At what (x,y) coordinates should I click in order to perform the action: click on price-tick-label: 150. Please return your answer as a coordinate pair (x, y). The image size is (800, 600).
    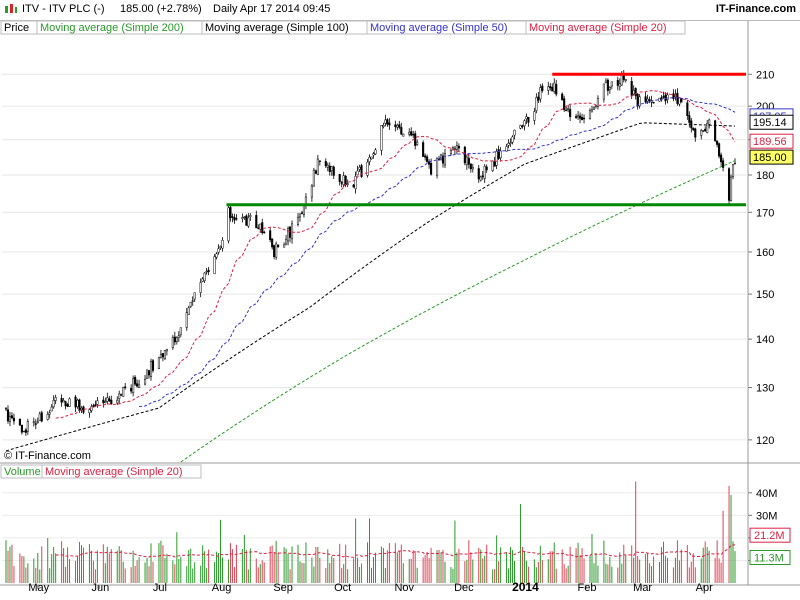
    Looking at the image, I should click on (765, 295).